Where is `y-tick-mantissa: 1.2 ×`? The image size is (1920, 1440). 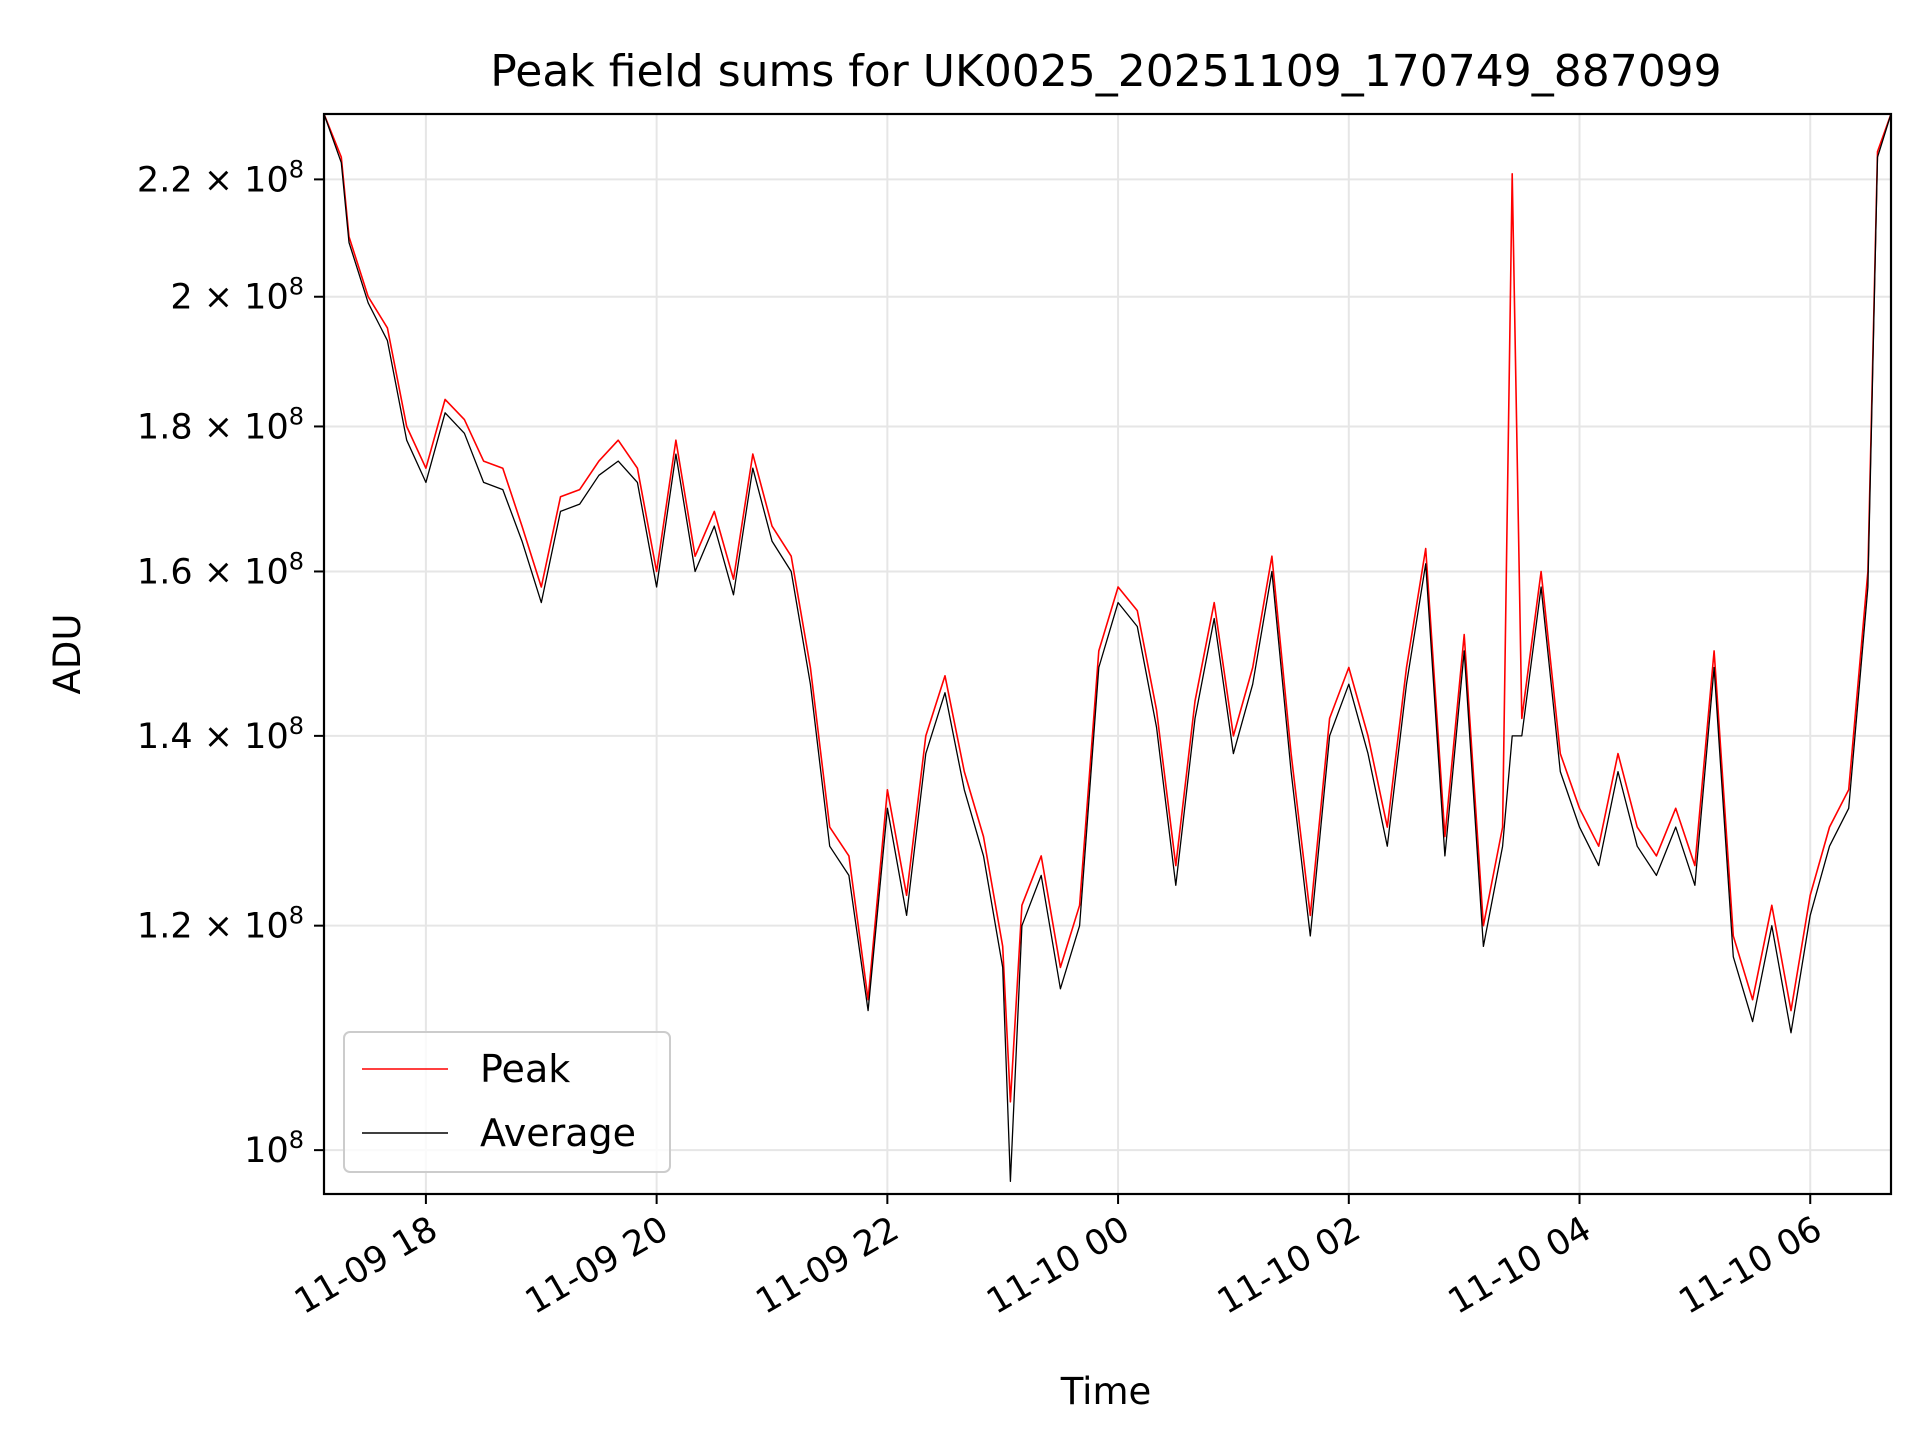
y-tick-mantissa: 1.2 × is located at coordinates (190, 927).